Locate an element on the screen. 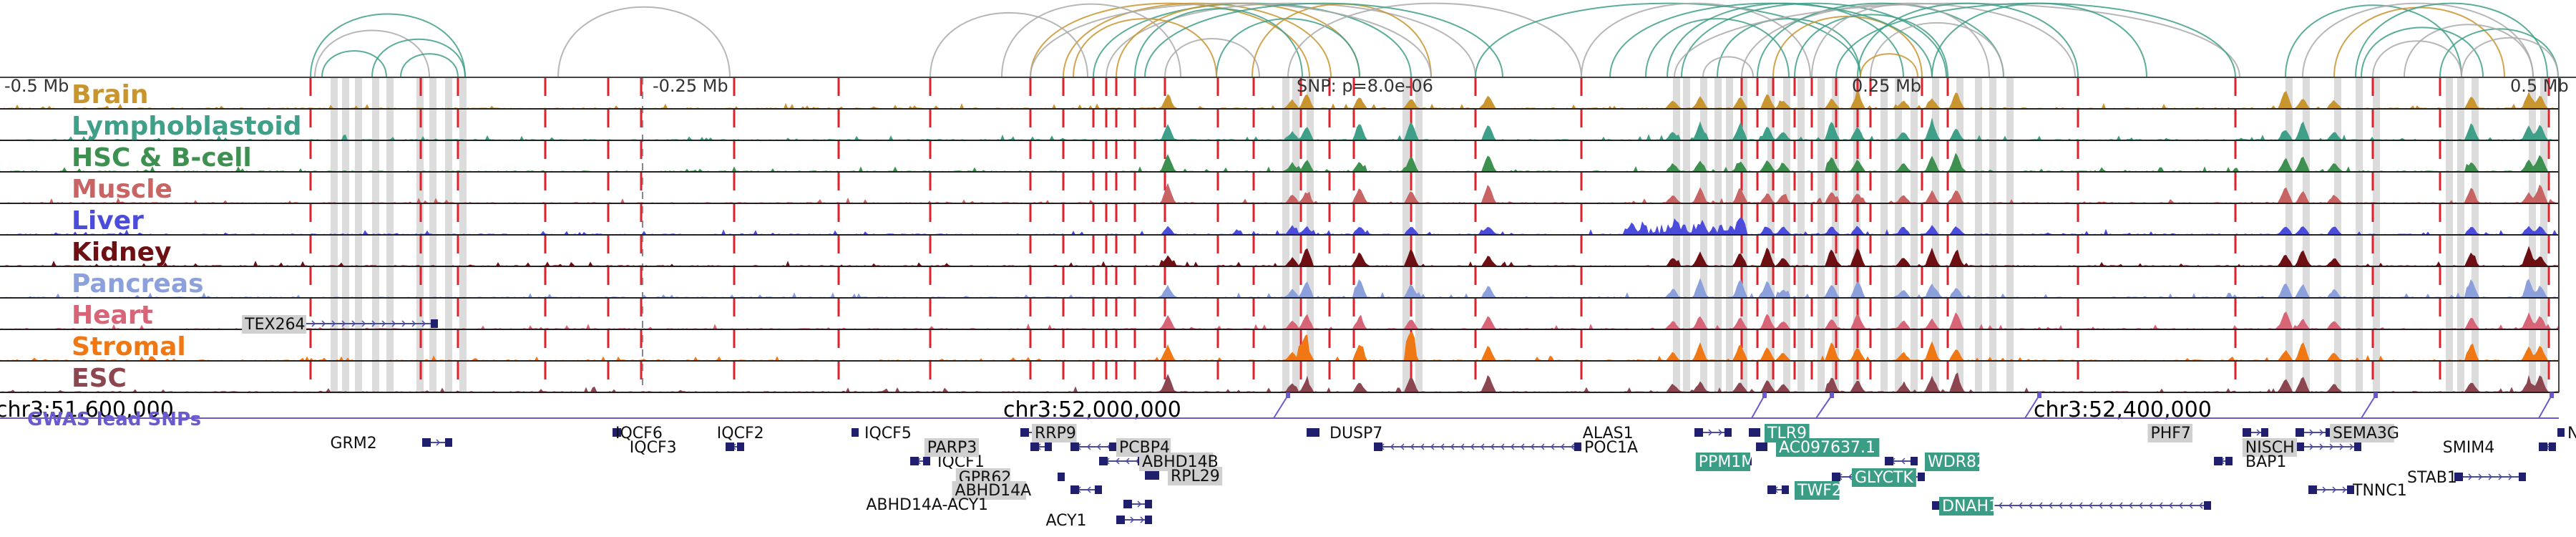  gene-ppm1m: PPM1M is located at coordinates (1725, 462).